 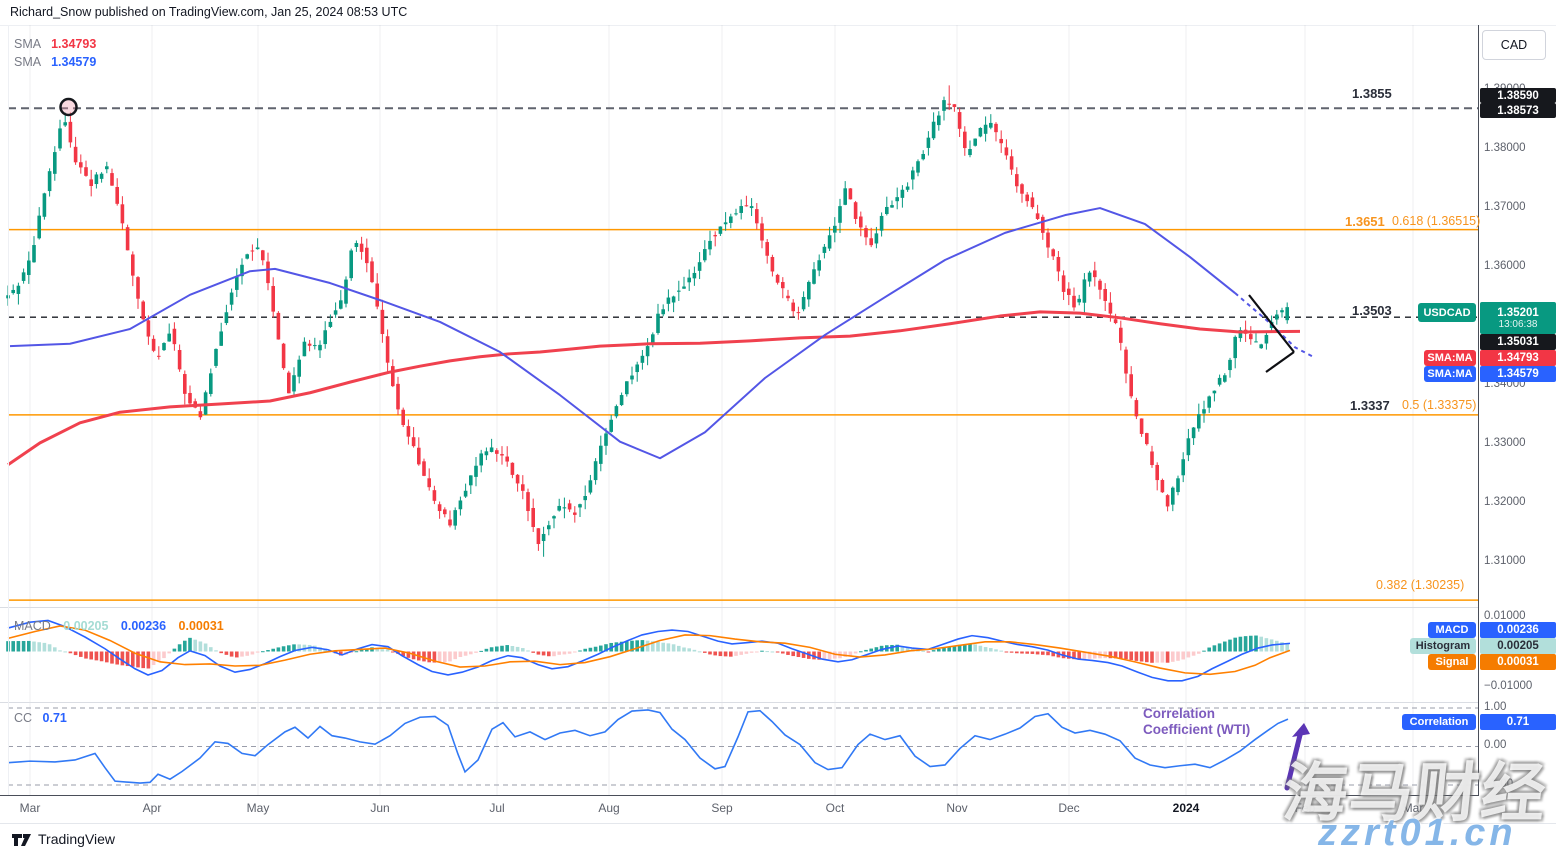 I want to click on level-label: 1.3503, so click(x=1372, y=310).